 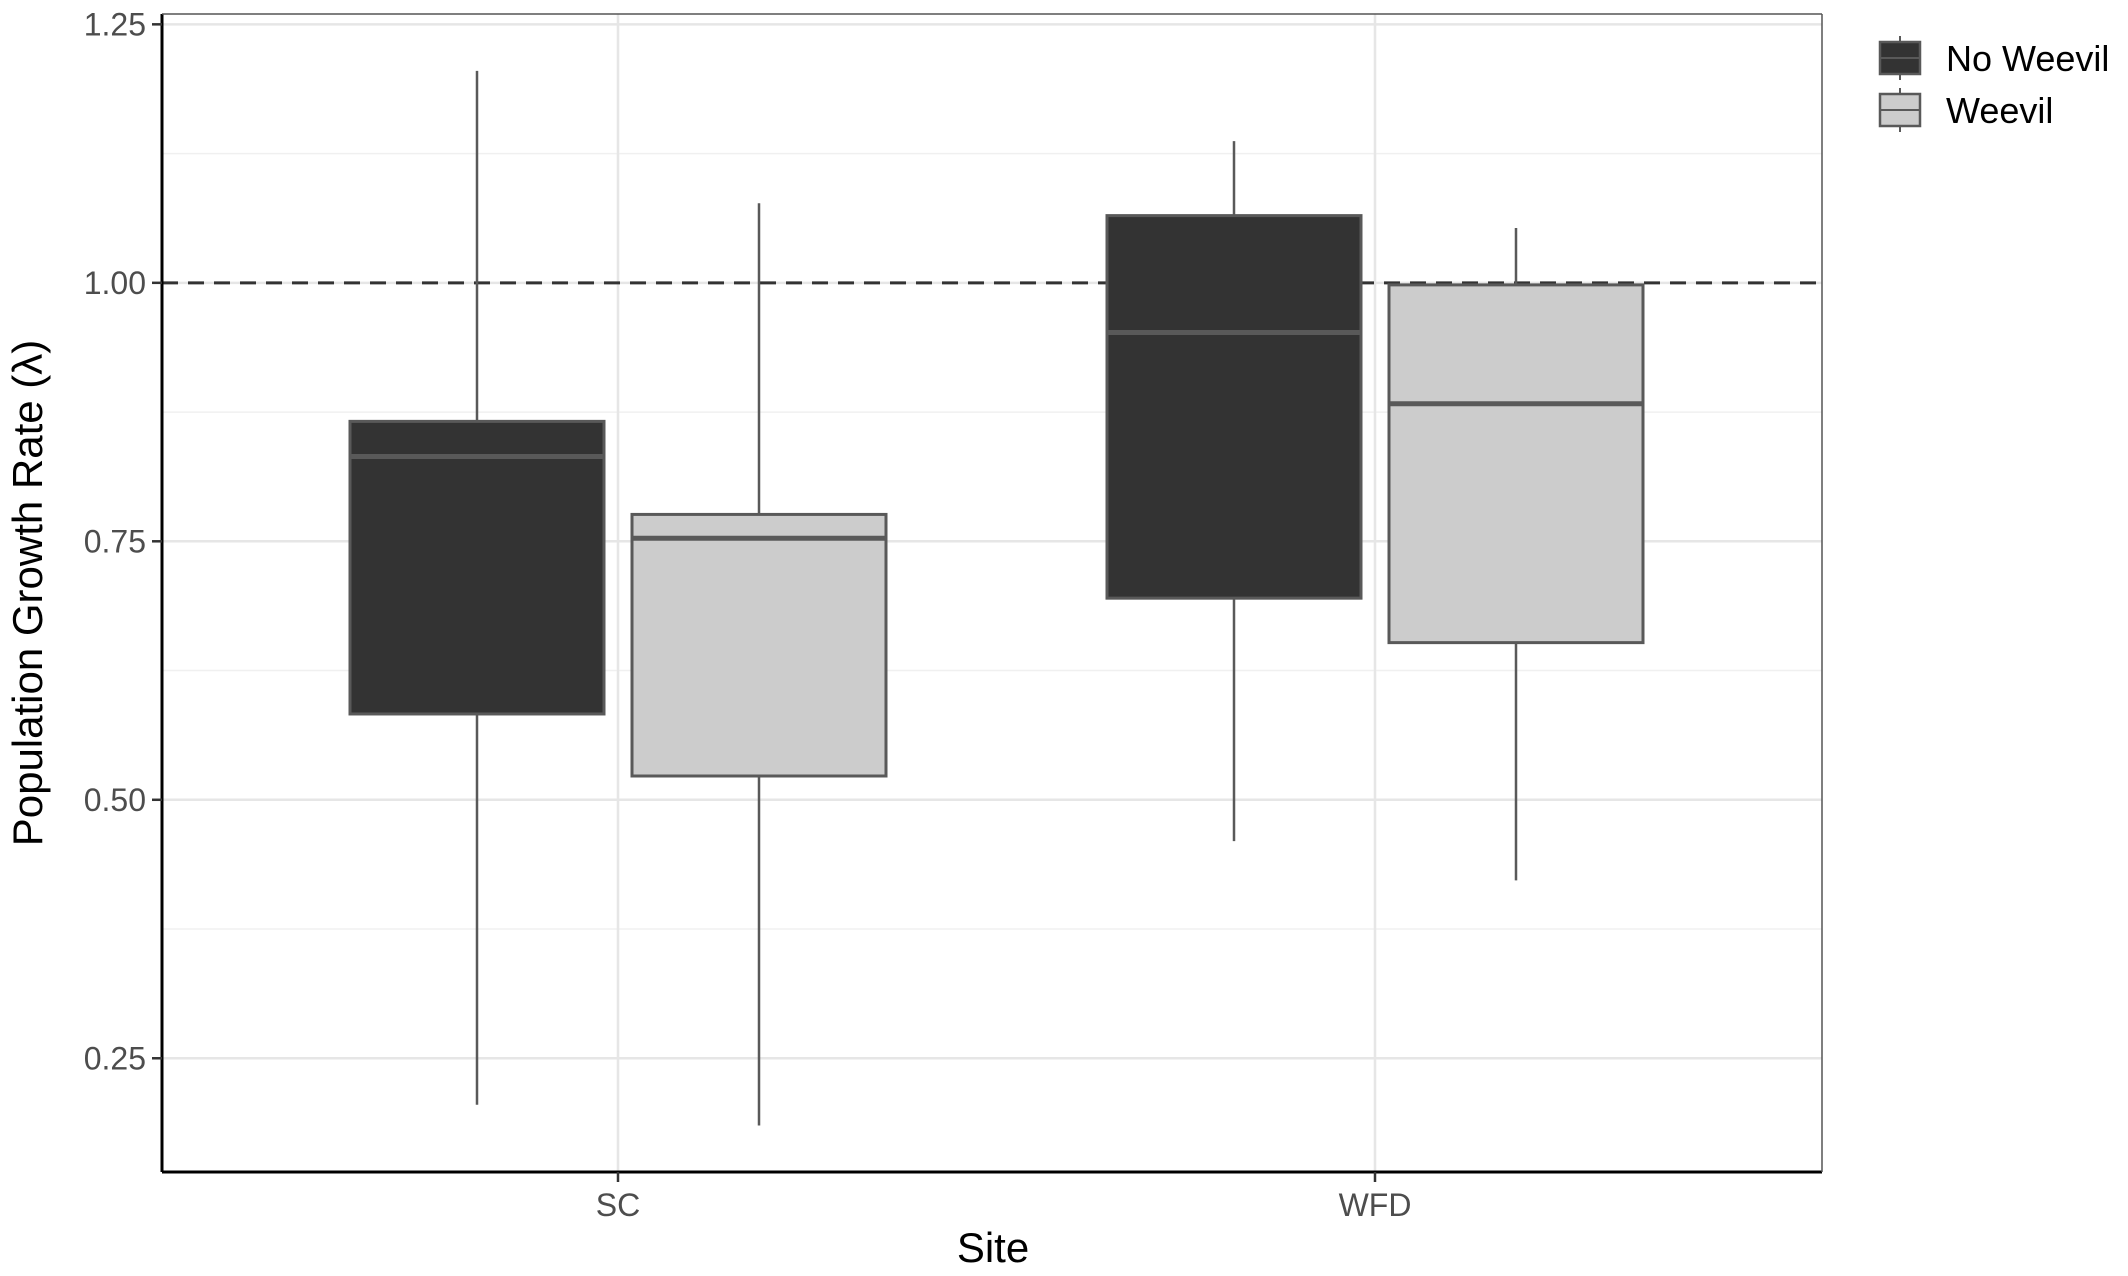 I want to click on y-ticks: 0.25 0.50 0.75 1.00 1.25, so click(x=123, y=541).